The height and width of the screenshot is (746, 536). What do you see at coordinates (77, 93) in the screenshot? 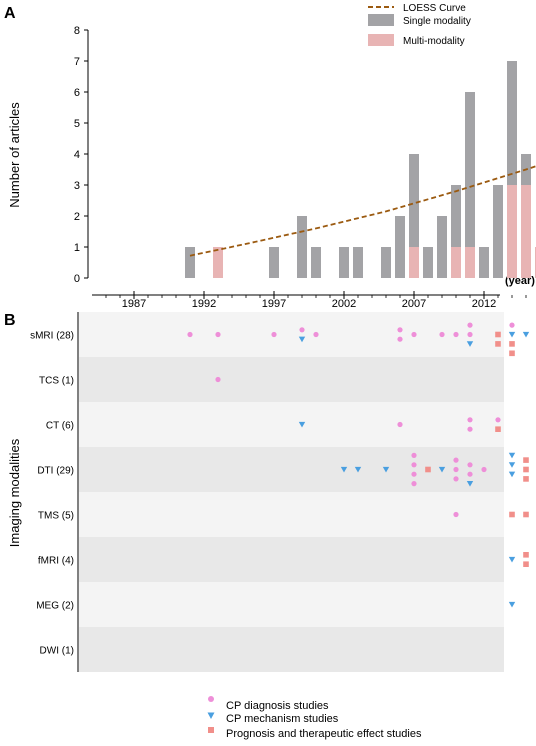
I see `y-tick-label: 6` at bounding box center [77, 93].